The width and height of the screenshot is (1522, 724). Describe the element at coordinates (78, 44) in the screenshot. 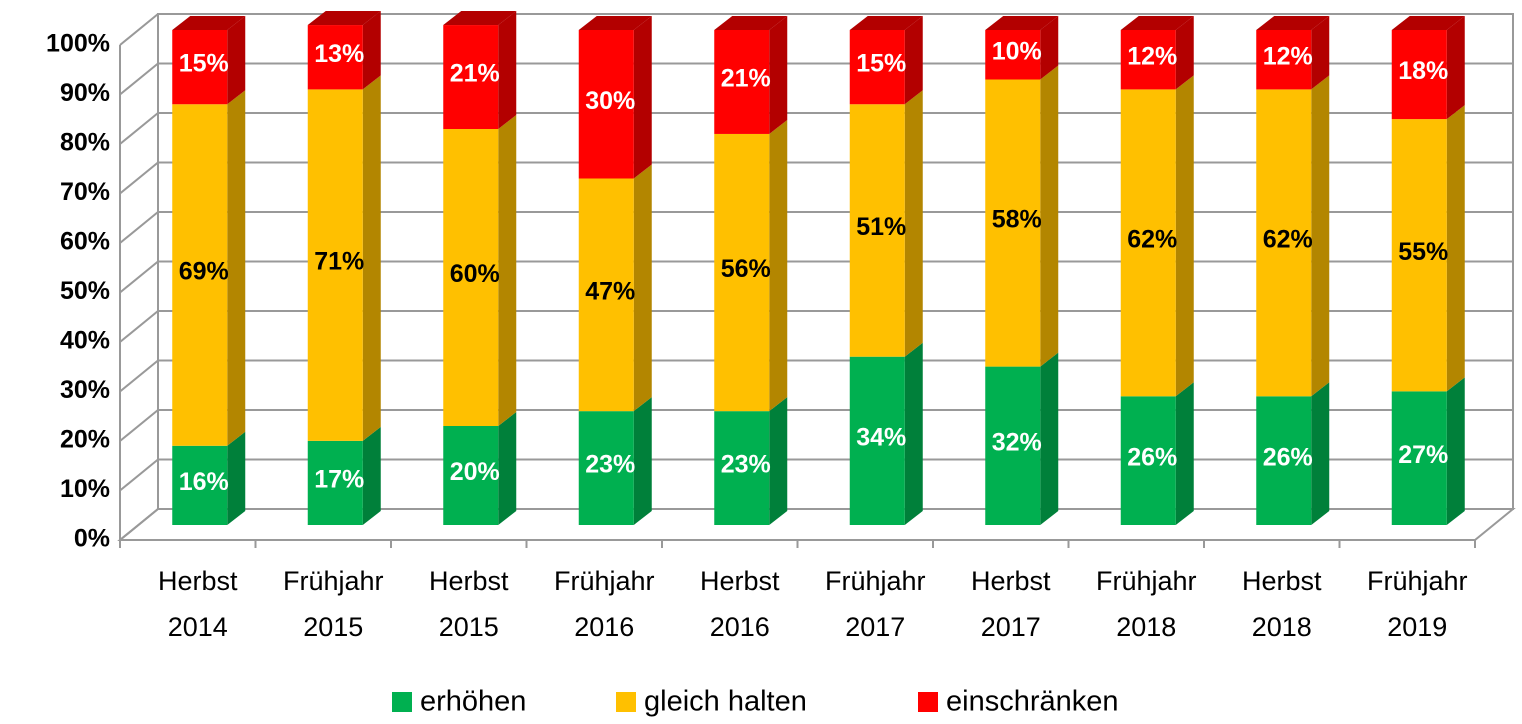

I see `y-tick-label: 100%` at that location.